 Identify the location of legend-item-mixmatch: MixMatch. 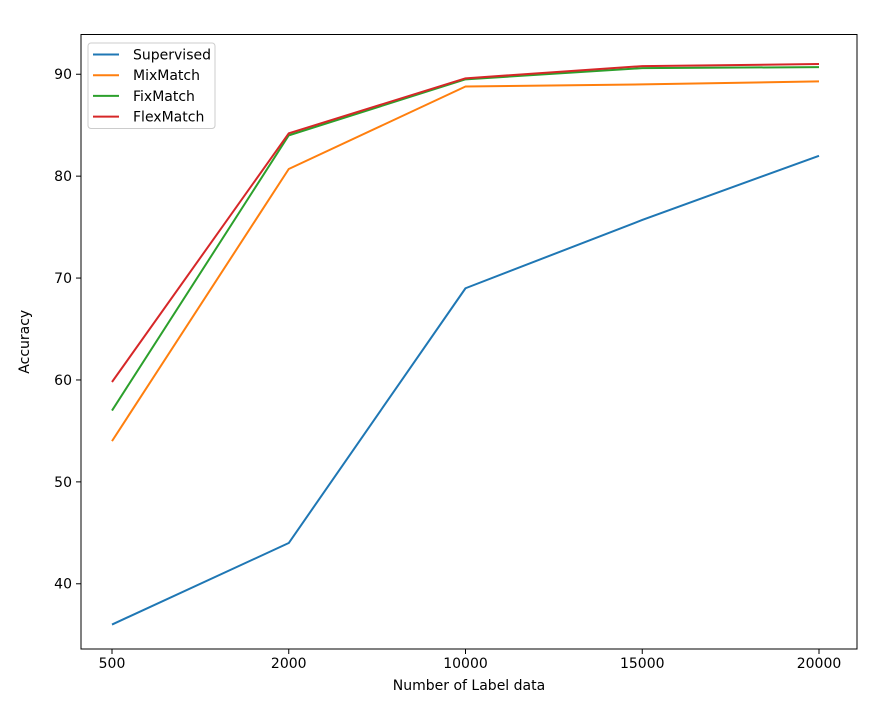
(146, 76).